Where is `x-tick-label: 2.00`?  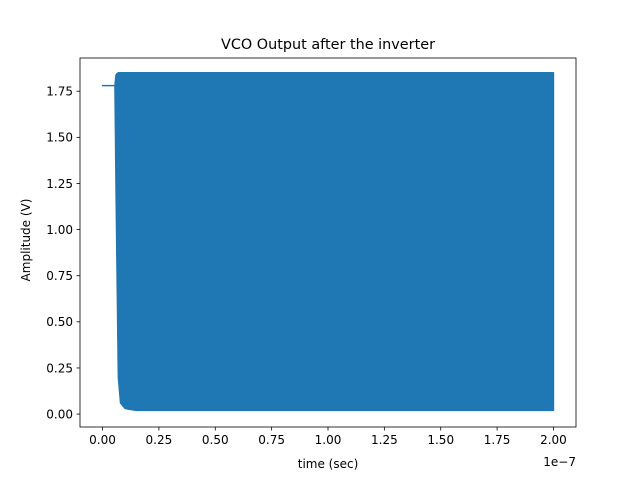
x-tick-label: 2.00 is located at coordinates (553, 440).